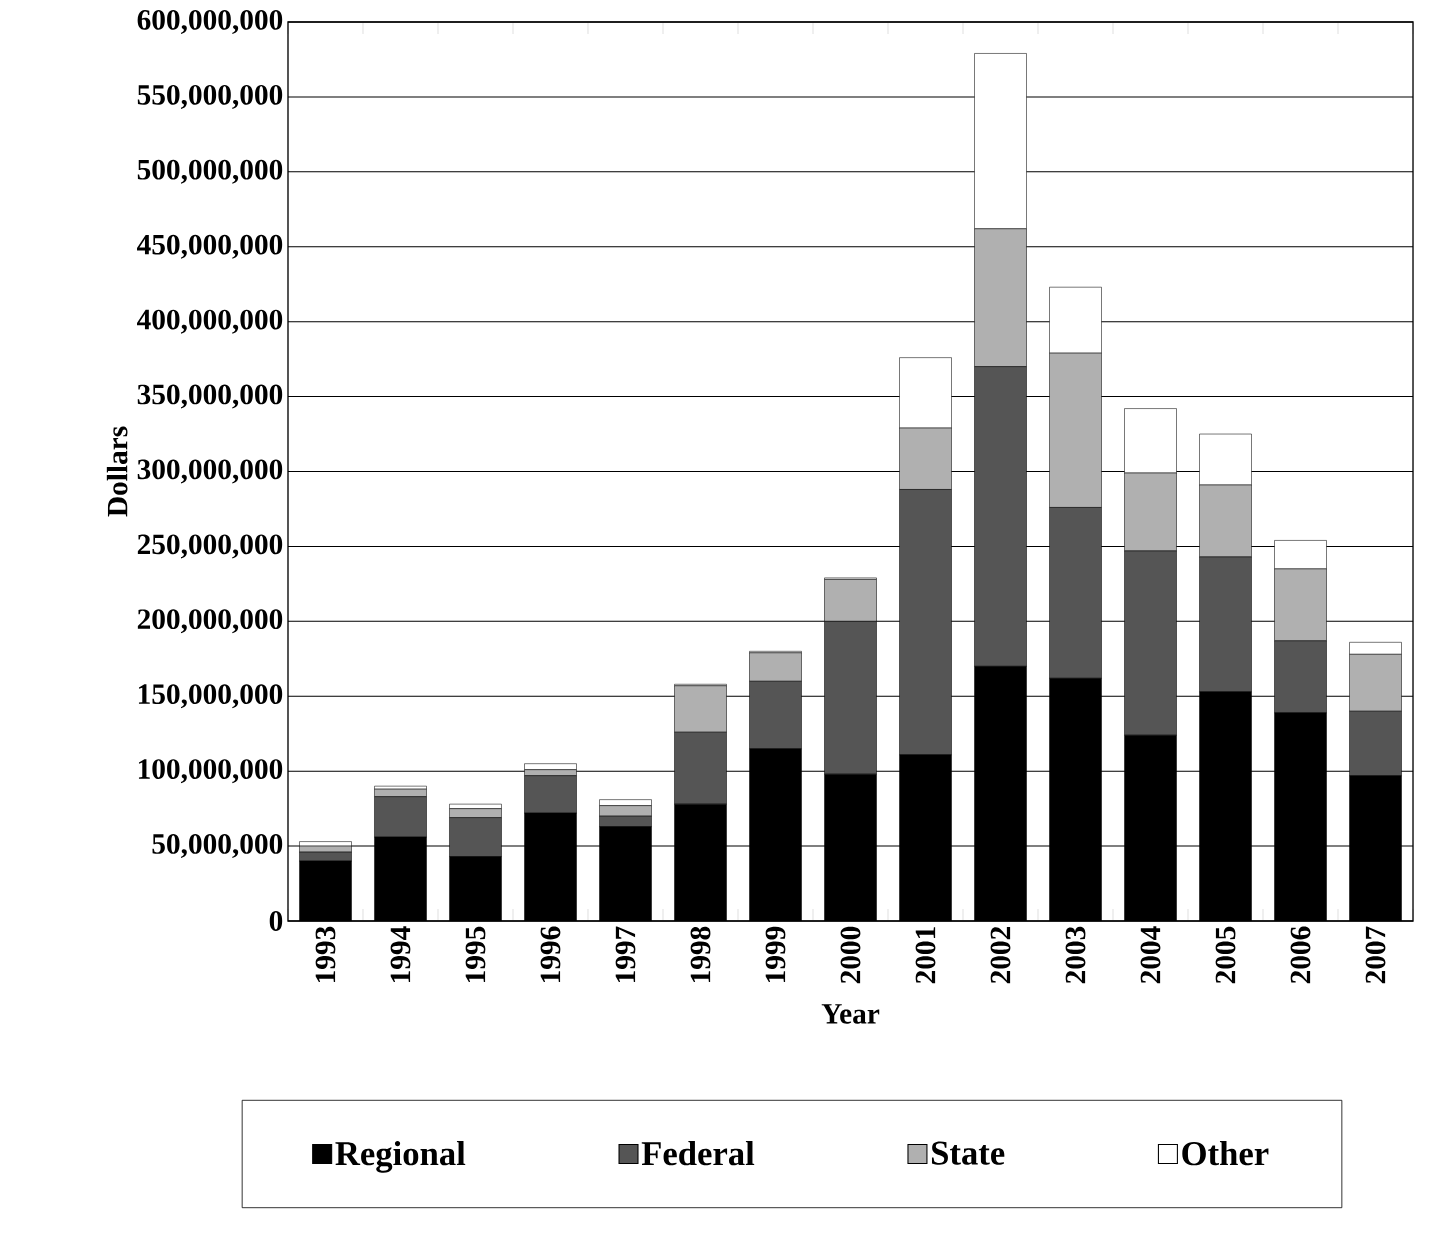  Describe the element at coordinates (210, 246) in the screenshot. I see `y-tick-label: 450,000,000` at that location.